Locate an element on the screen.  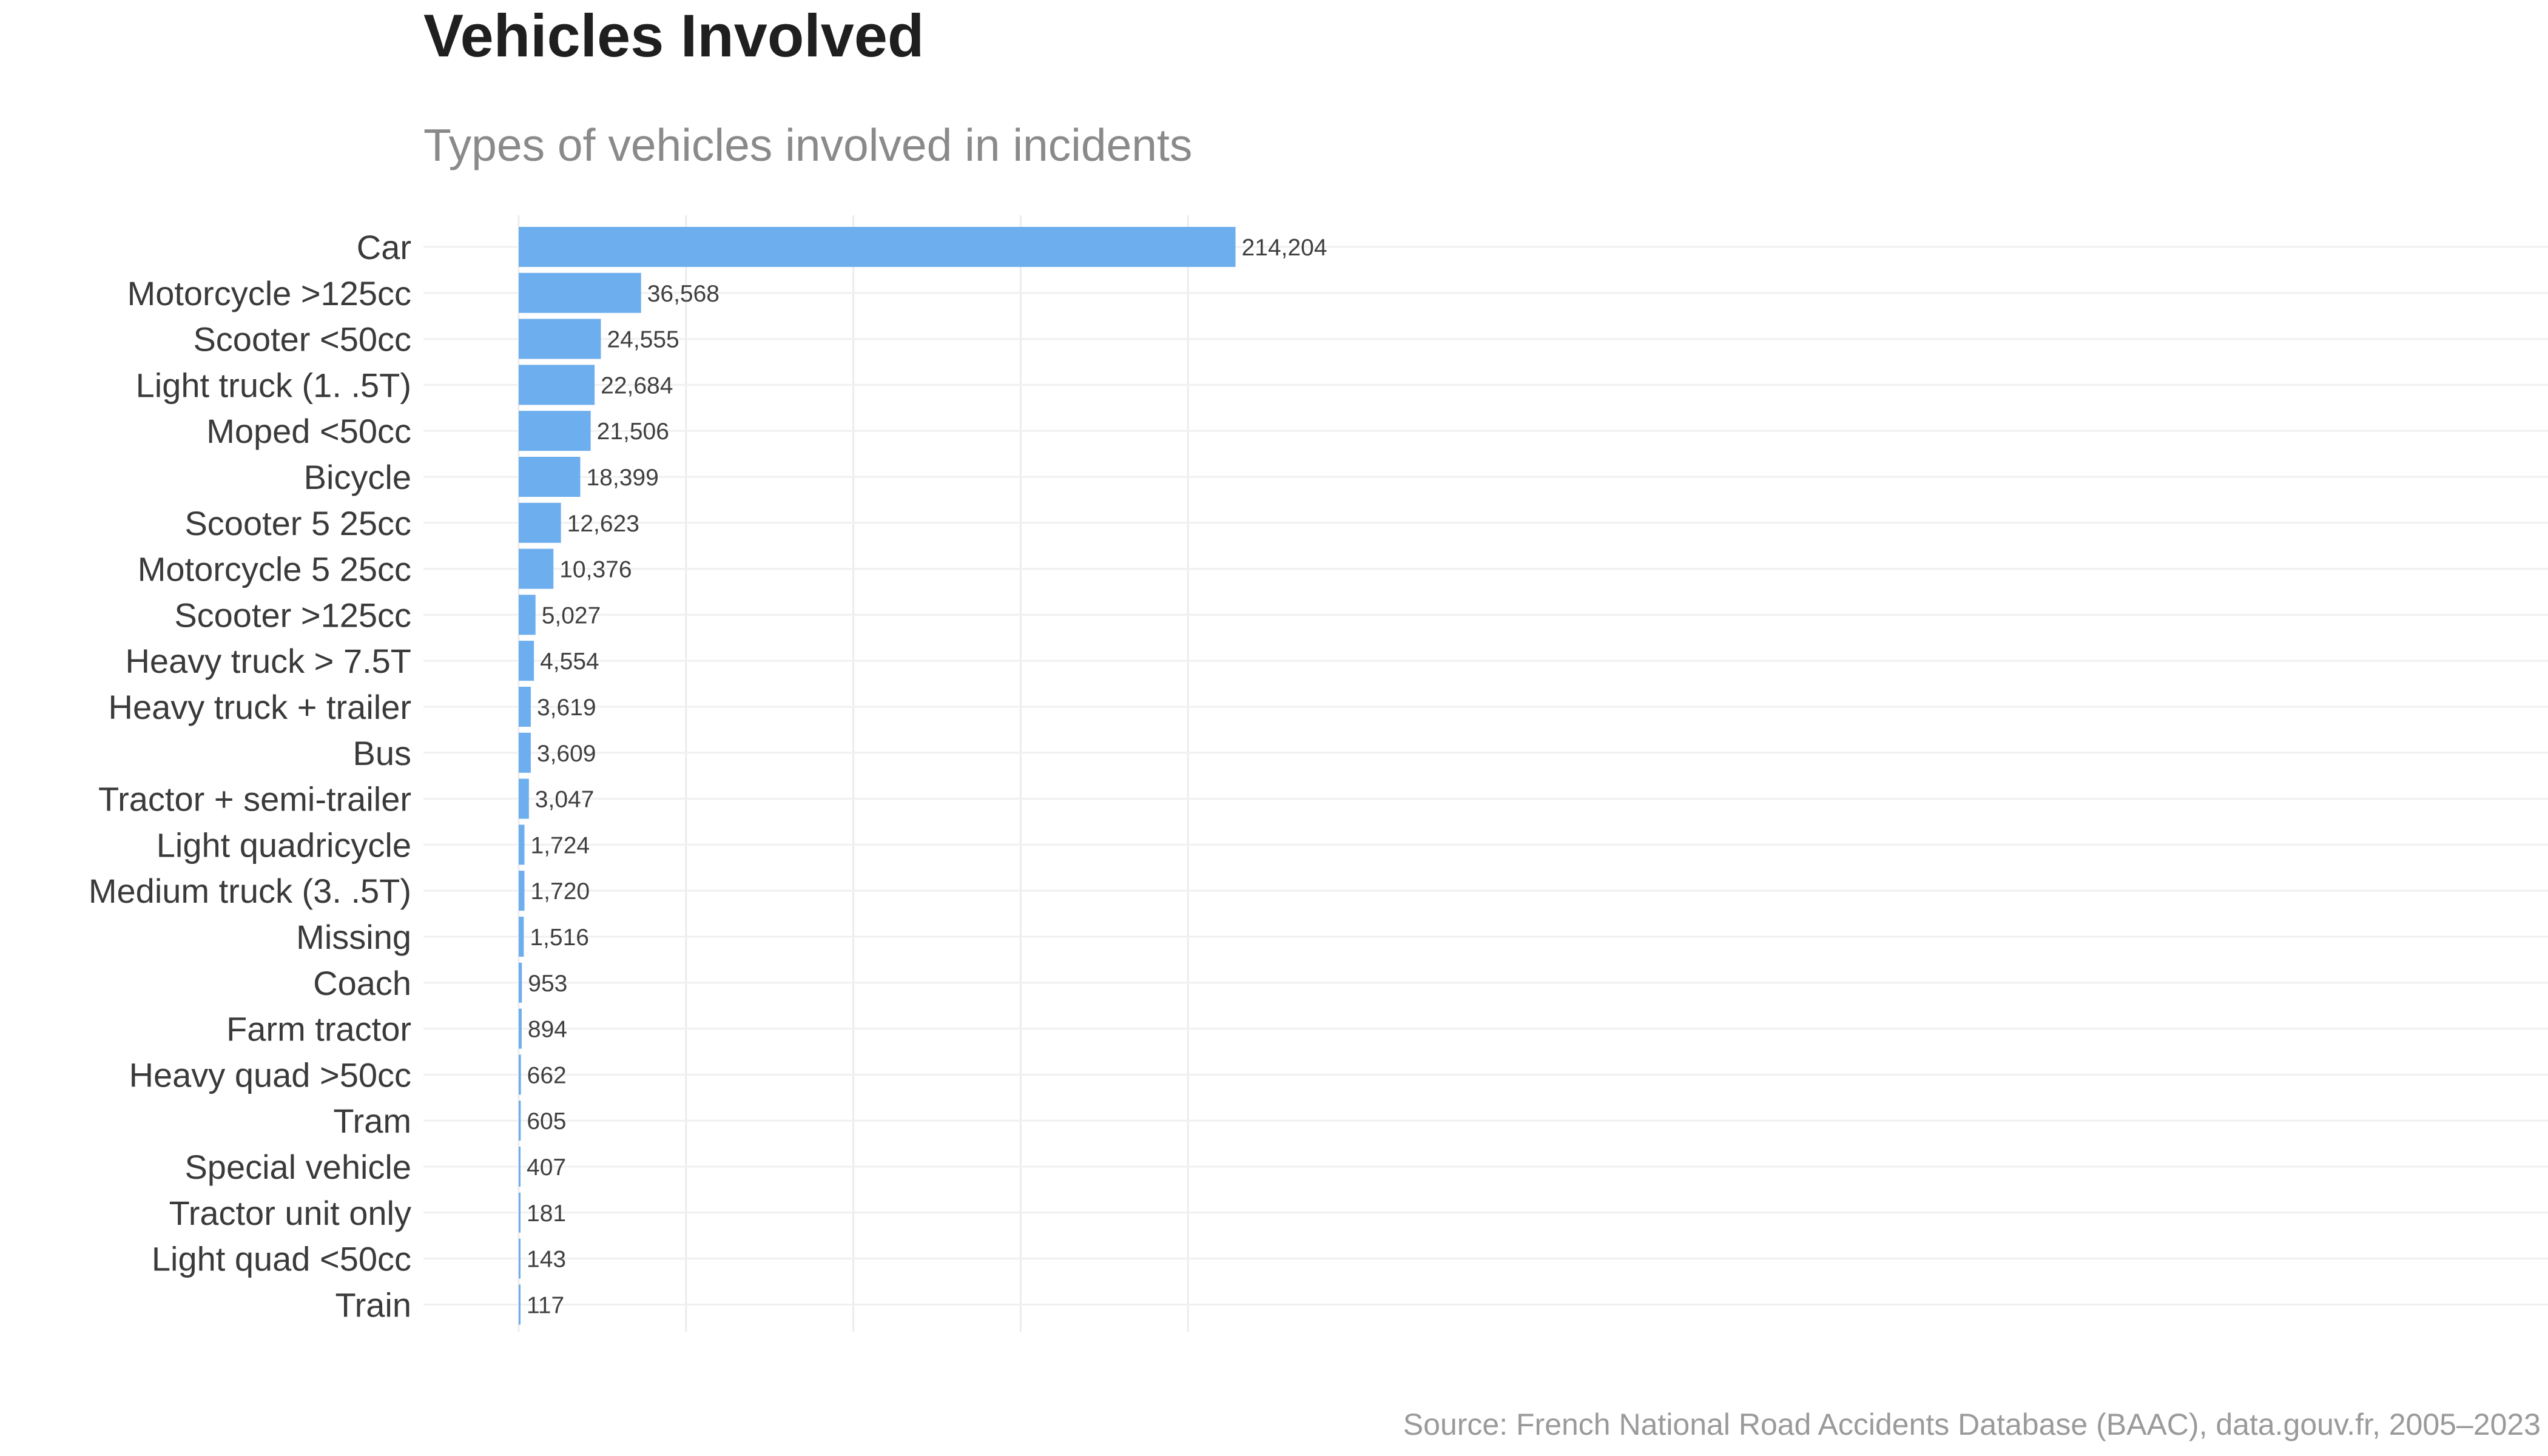
bar-value-label: 22,684 is located at coordinates (637, 385).